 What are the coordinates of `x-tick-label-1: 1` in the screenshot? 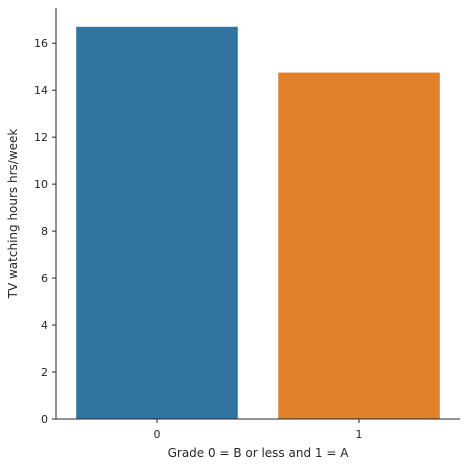 It's located at (359, 434).